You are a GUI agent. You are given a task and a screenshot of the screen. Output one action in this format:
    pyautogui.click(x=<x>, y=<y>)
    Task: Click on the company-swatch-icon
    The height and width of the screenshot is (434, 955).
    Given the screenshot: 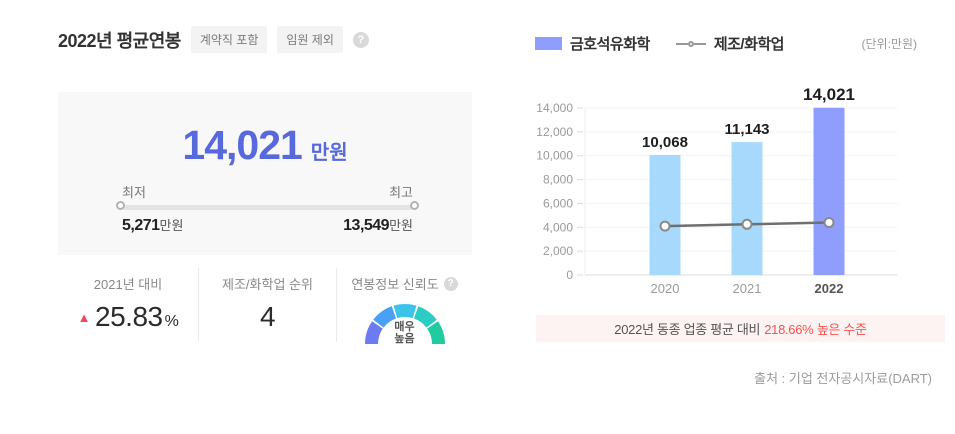 What is the action you would take?
    pyautogui.click(x=548, y=43)
    